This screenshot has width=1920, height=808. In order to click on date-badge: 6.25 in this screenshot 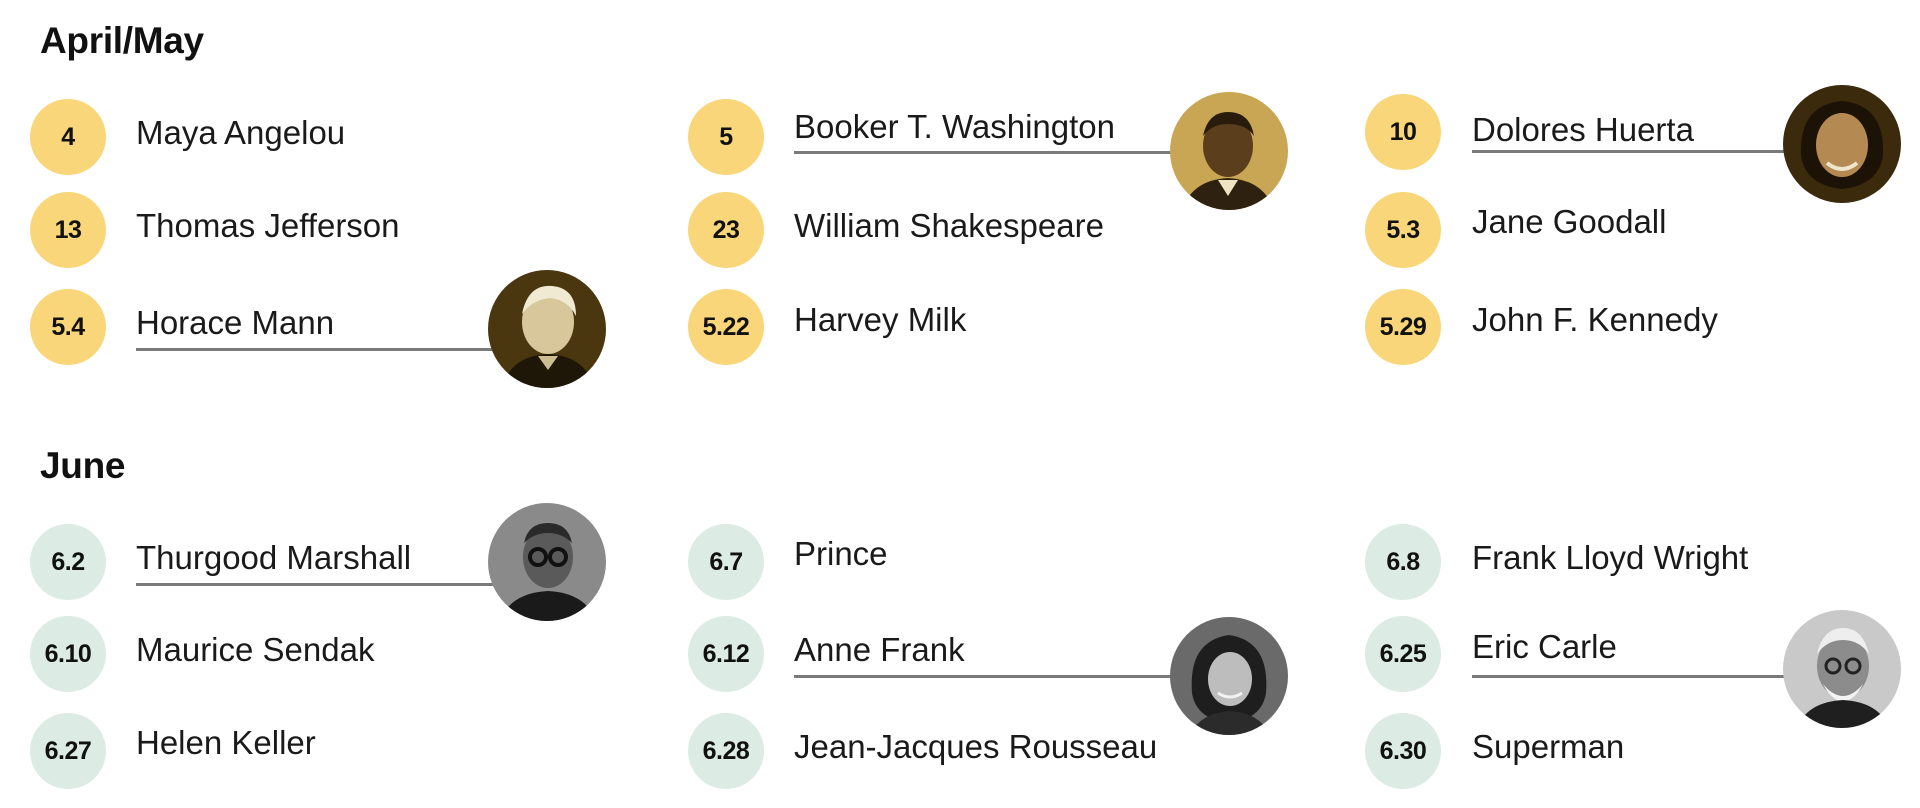, I will do `click(1403, 654)`.